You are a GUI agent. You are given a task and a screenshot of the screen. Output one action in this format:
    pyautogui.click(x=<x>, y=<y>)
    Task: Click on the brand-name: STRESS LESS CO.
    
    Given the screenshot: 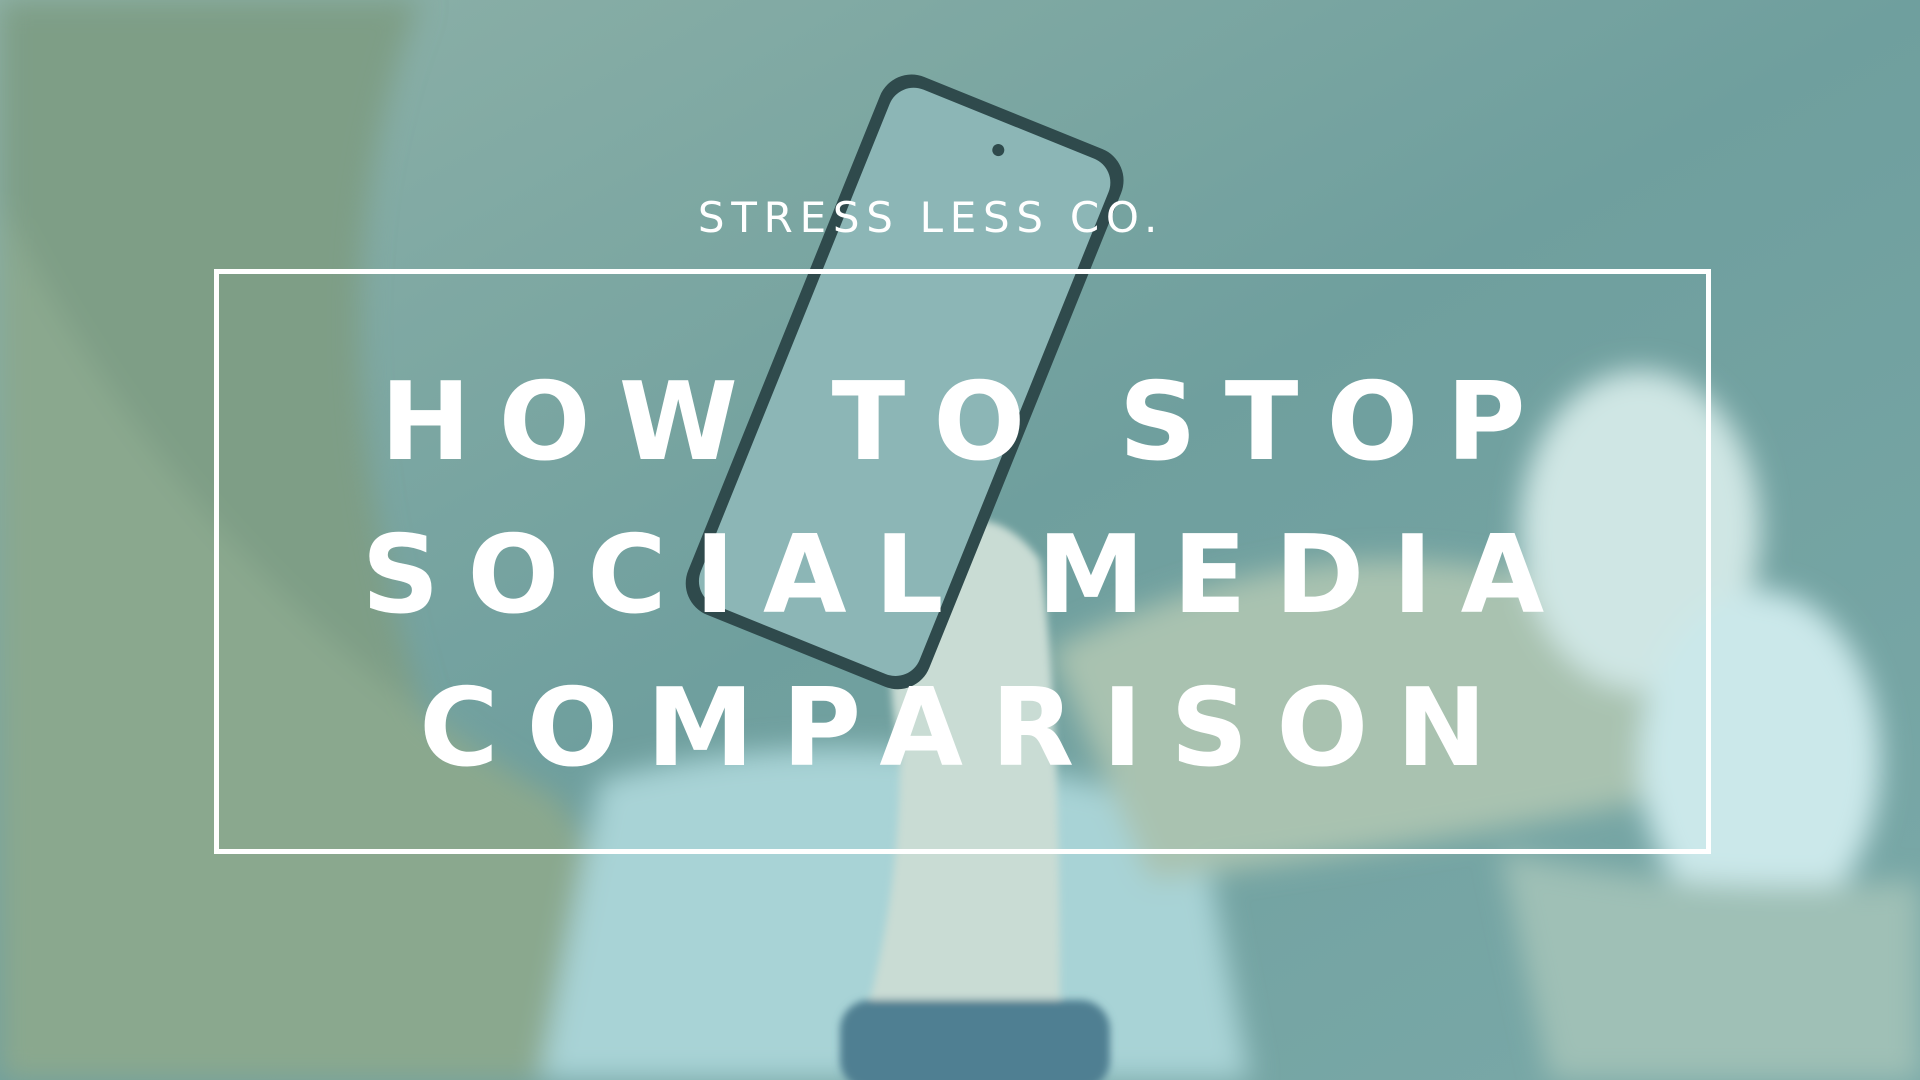 What is the action you would take?
    pyautogui.click(x=931, y=217)
    